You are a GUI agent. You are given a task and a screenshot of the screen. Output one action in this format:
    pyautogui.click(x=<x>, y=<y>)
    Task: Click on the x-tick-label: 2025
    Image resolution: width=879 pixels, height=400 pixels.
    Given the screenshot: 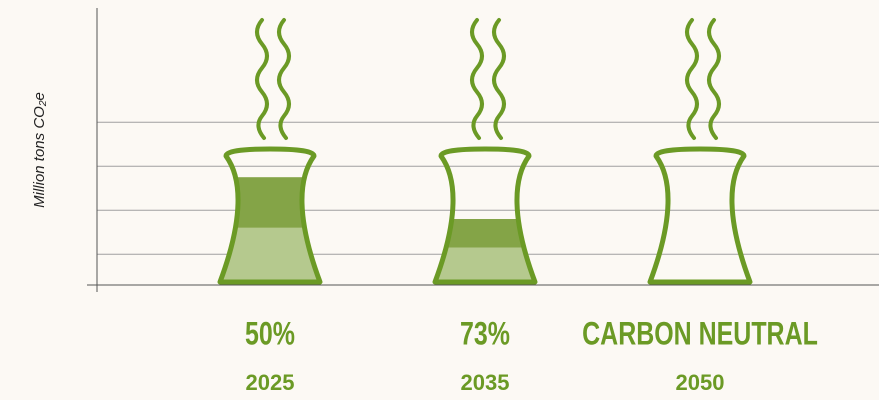 What is the action you would take?
    pyautogui.click(x=270, y=382)
    